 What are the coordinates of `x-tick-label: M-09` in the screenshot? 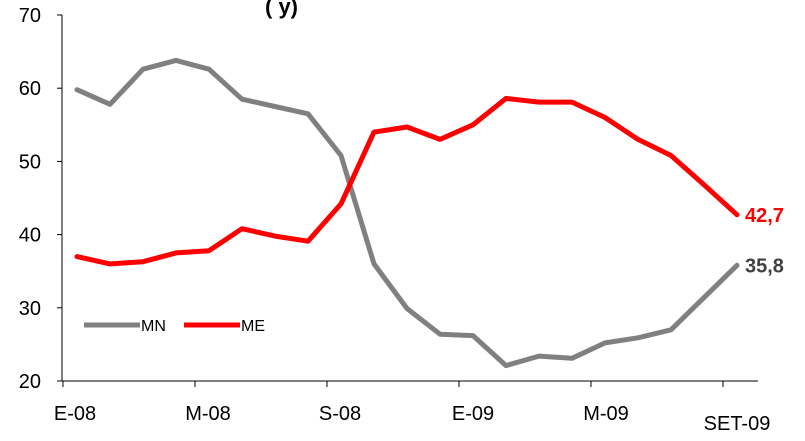 It's located at (606, 414).